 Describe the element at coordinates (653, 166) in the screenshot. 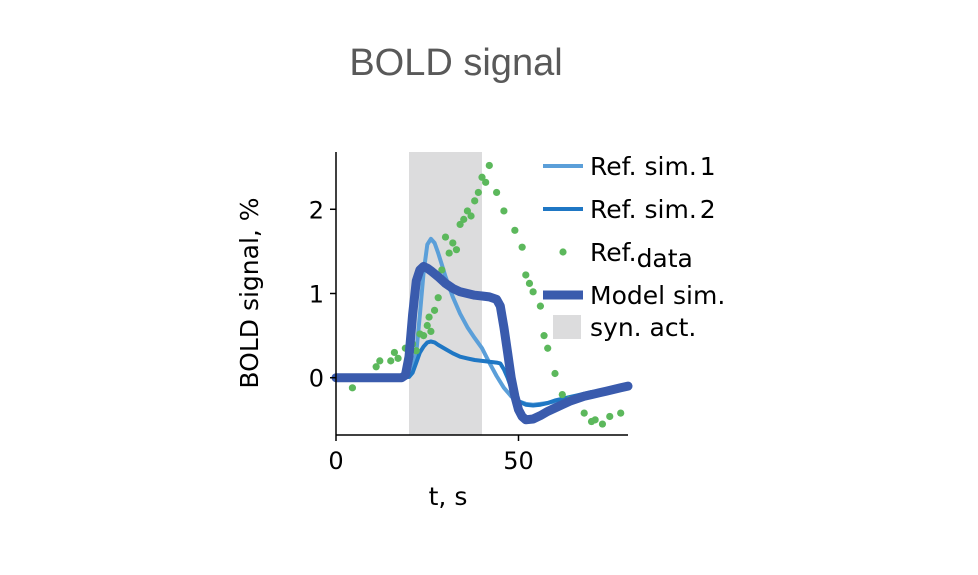

I see `legend-label: Ref. sim. 1` at that location.